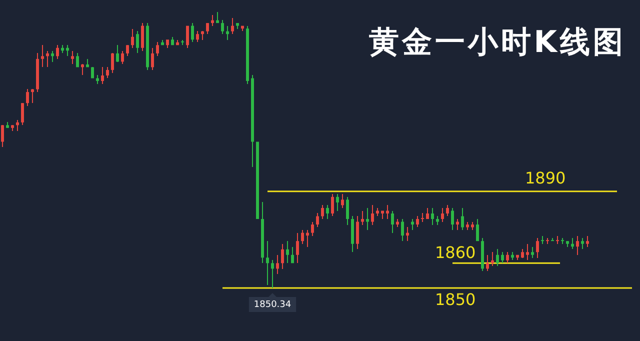  Describe the element at coordinates (455, 299) in the screenshot. I see `annotation: 1850` at that location.